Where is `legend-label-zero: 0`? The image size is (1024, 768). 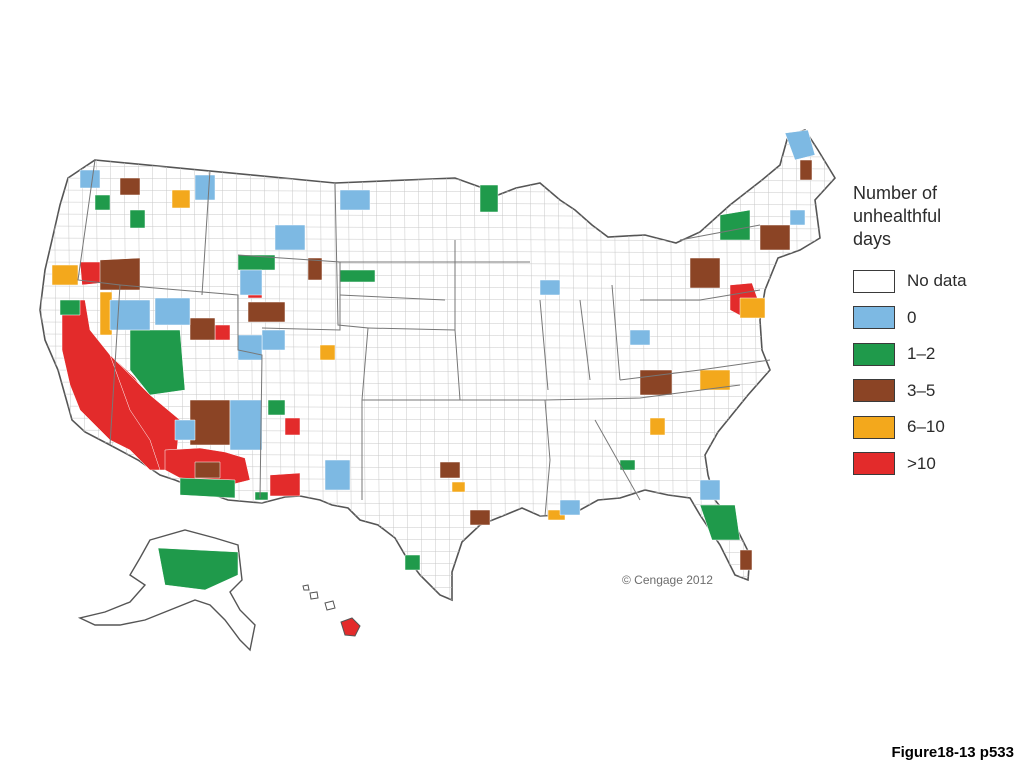 legend-label-zero: 0 is located at coordinates (912, 317).